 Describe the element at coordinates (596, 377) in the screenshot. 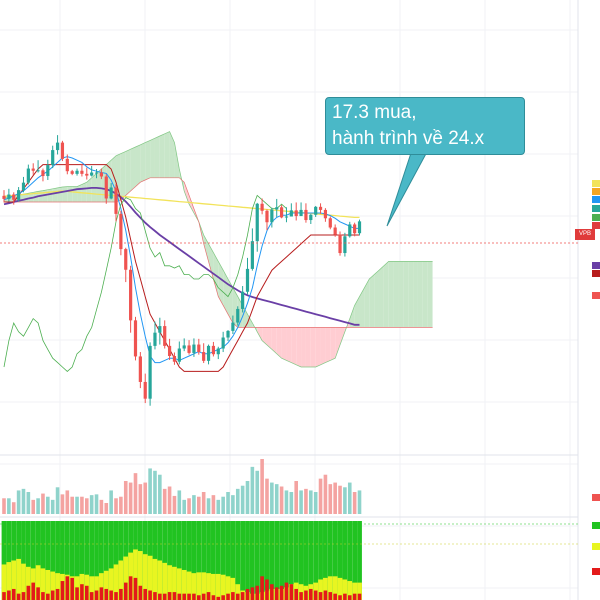

I see `right-price-axis` at that location.